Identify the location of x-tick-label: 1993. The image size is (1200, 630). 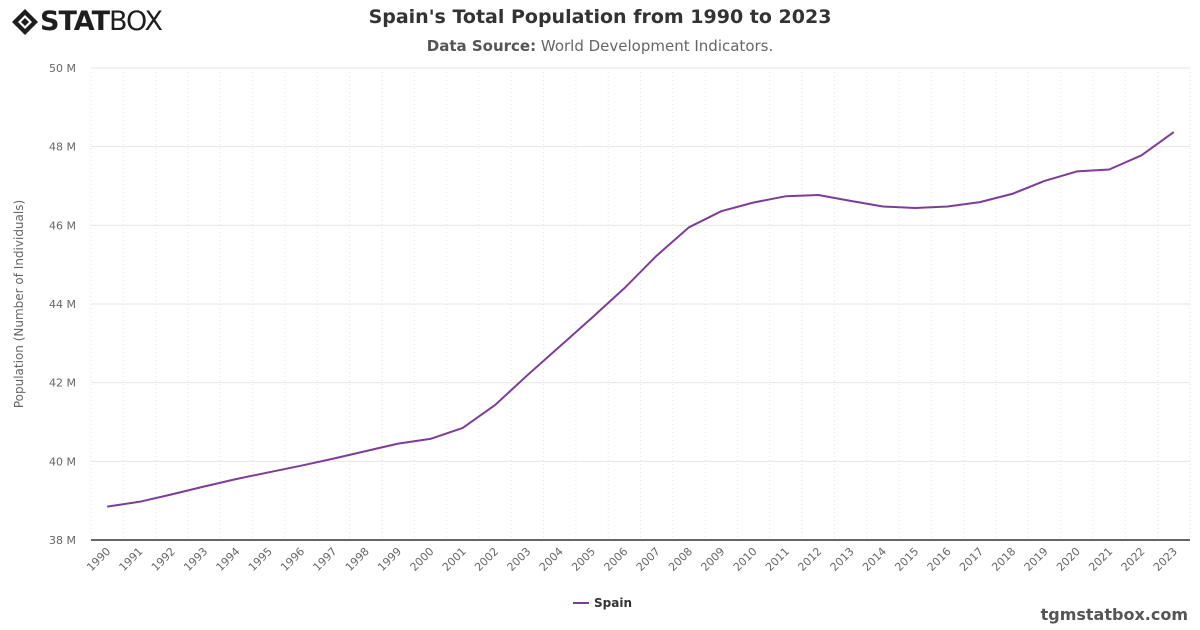
(195, 559).